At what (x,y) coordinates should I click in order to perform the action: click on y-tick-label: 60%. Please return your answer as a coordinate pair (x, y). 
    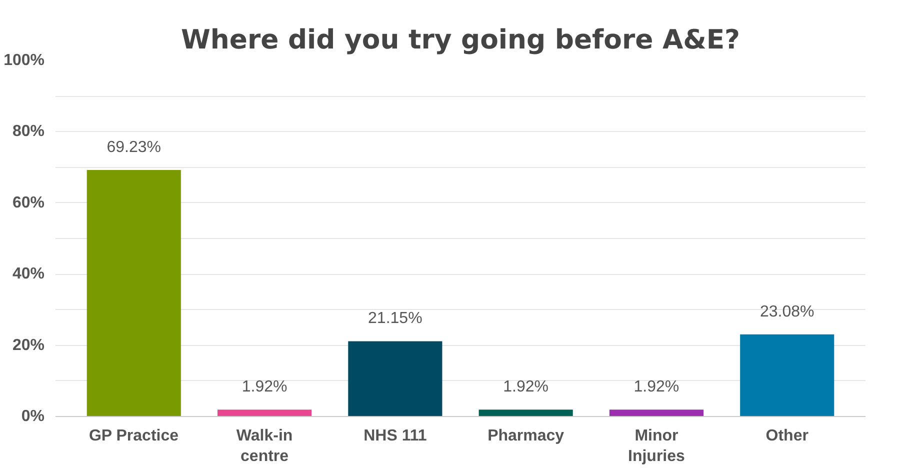
    Looking at the image, I should click on (28, 203).